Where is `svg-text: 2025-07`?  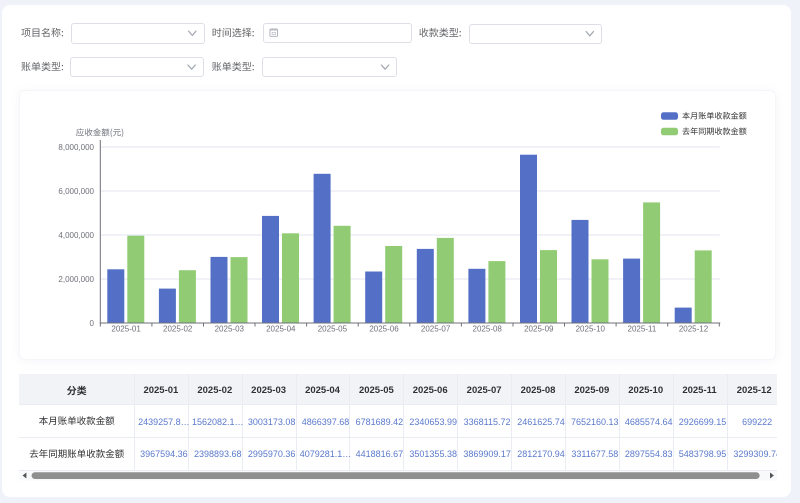 svg-text: 2025-07 is located at coordinates (436, 329).